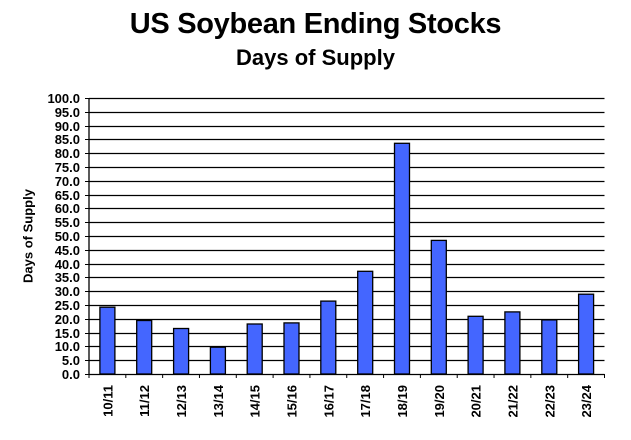  Describe the element at coordinates (549, 401) in the screenshot. I see `x-tick-label: 22/23` at that location.